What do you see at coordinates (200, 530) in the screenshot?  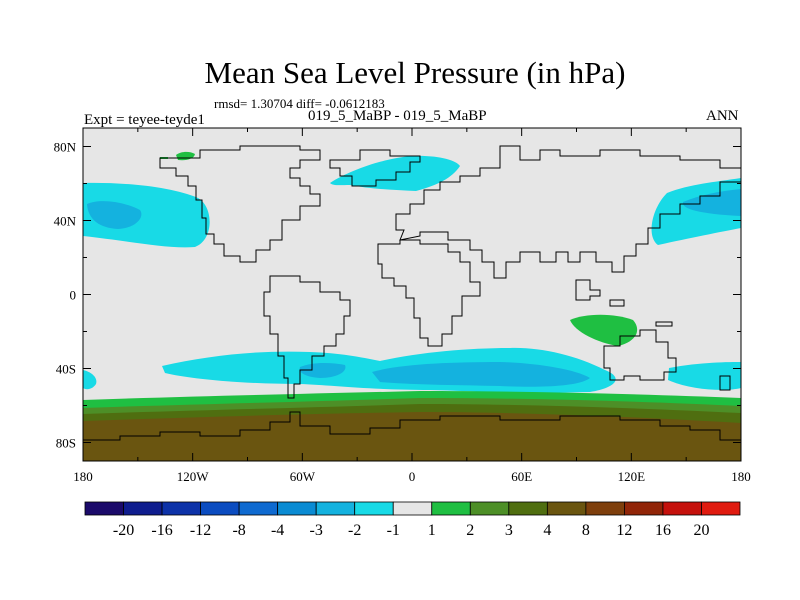 I see `colorbar-label: -12` at bounding box center [200, 530].